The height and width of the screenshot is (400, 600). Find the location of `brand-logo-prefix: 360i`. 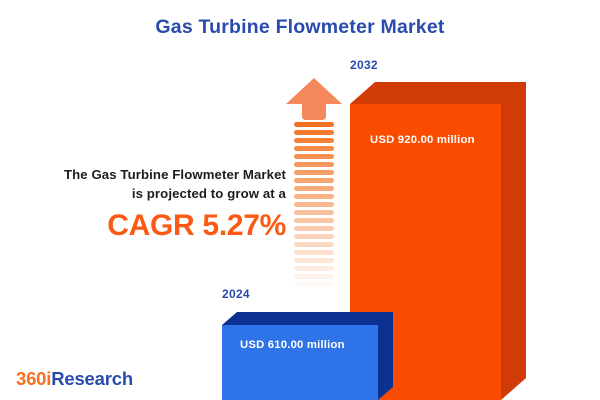

brand-logo-prefix: 360i is located at coordinates (34, 378).